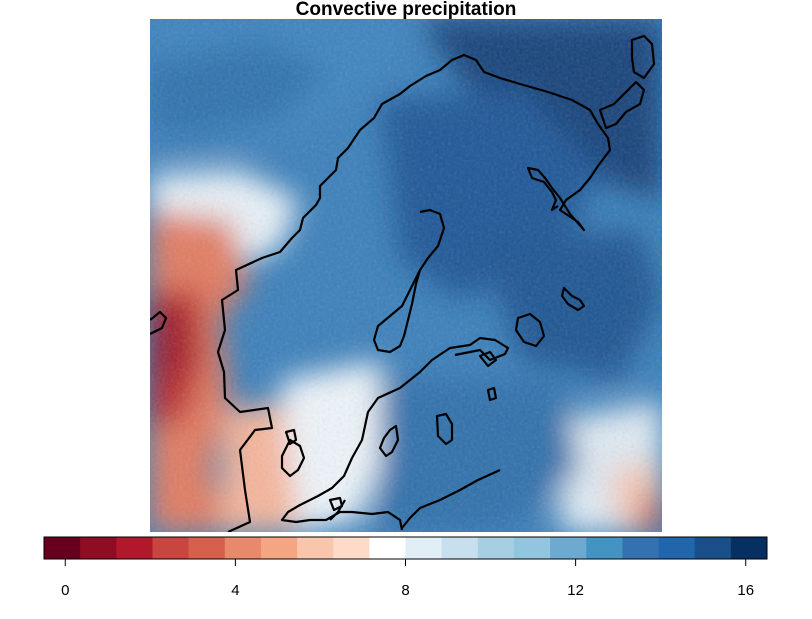 This screenshot has height=619, width=812. I want to click on coastline-kattegat, so click(415, 498).